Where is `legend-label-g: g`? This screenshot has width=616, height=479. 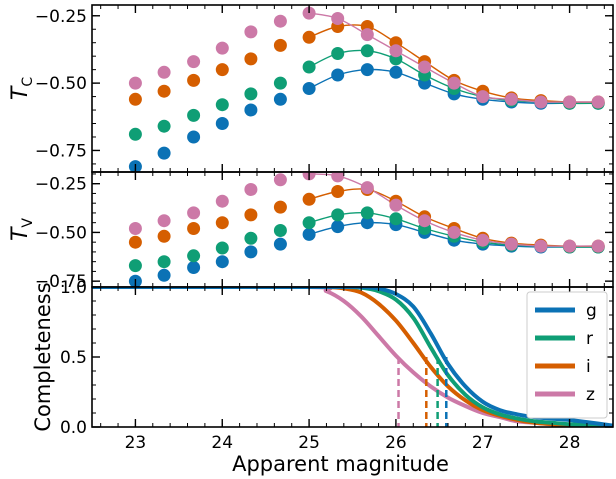
legend-label-g: g is located at coordinates (591, 311).